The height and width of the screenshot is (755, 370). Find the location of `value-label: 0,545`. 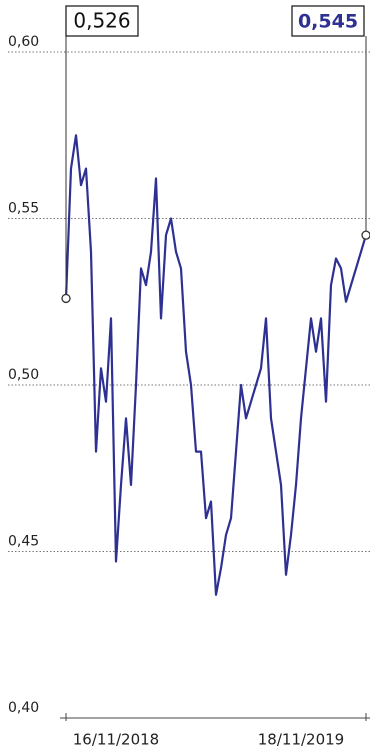

value-label: 0,545 is located at coordinates (328, 22).